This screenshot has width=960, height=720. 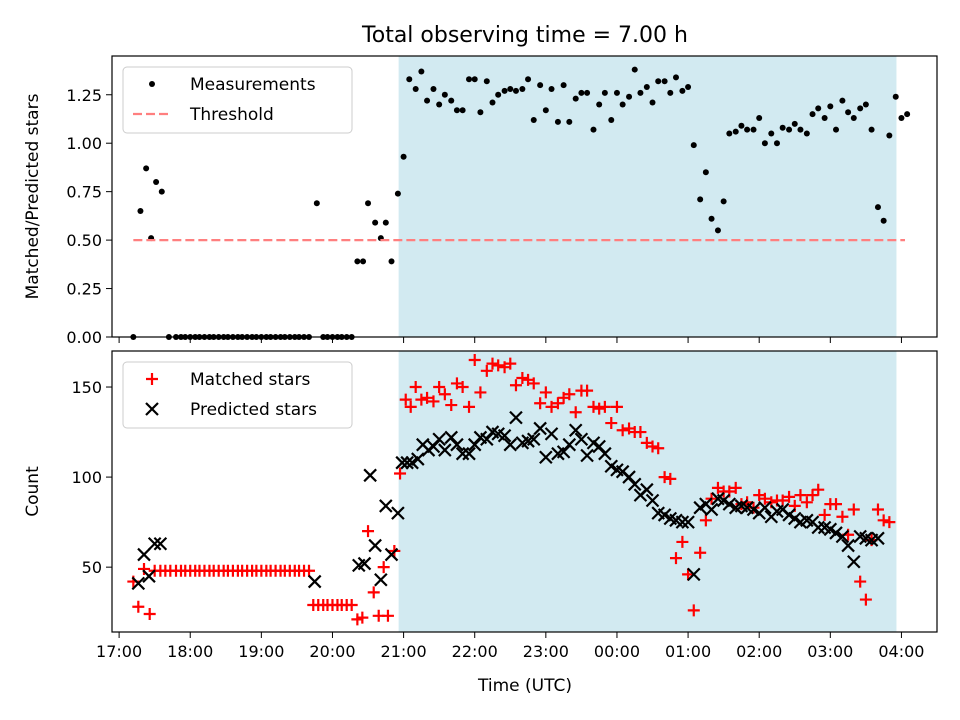 What do you see at coordinates (84, 289) in the screenshot?
I see `y-tick-label: 0.25` at bounding box center [84, 289].